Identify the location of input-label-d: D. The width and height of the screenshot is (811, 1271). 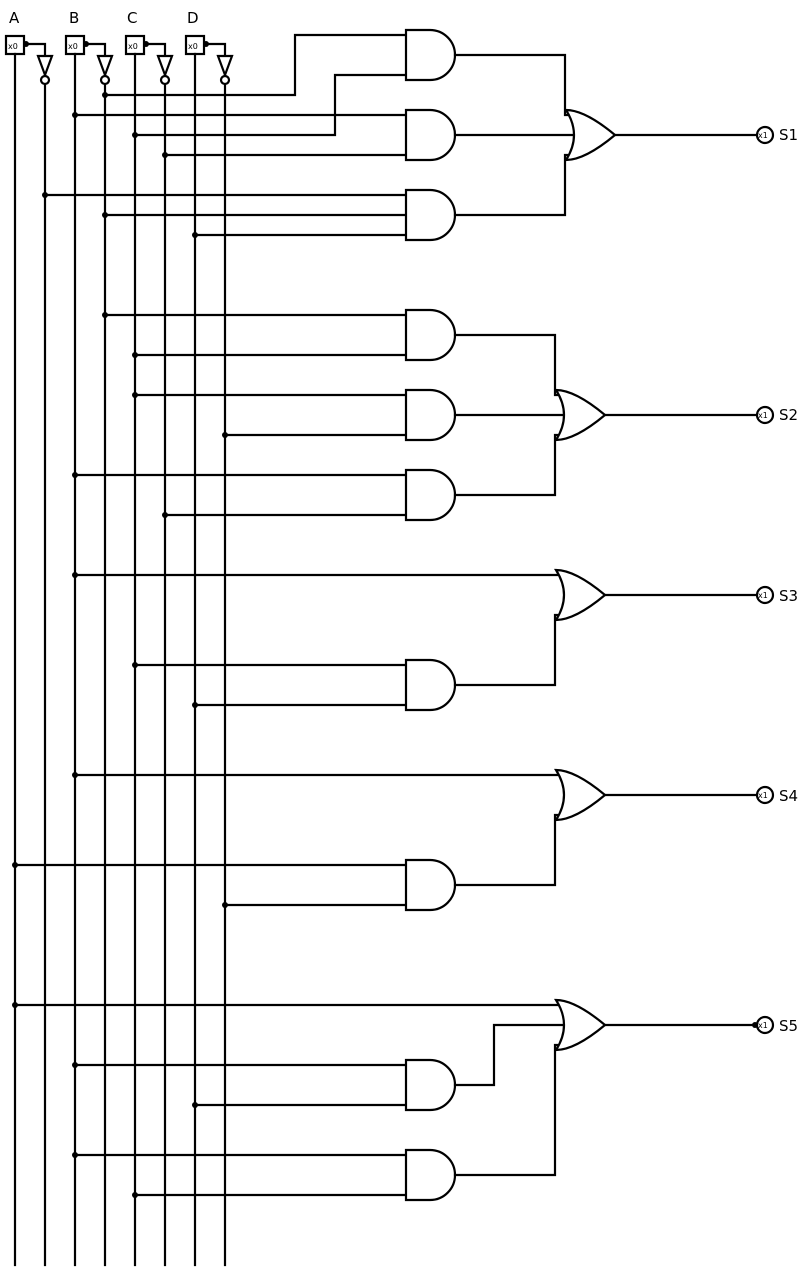
(193, 18).